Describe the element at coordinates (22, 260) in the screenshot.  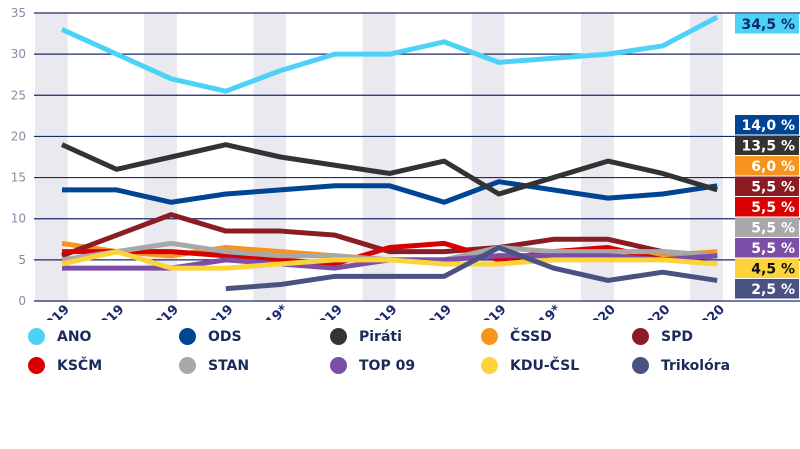
I see `y-tick-label: 5` at that location.